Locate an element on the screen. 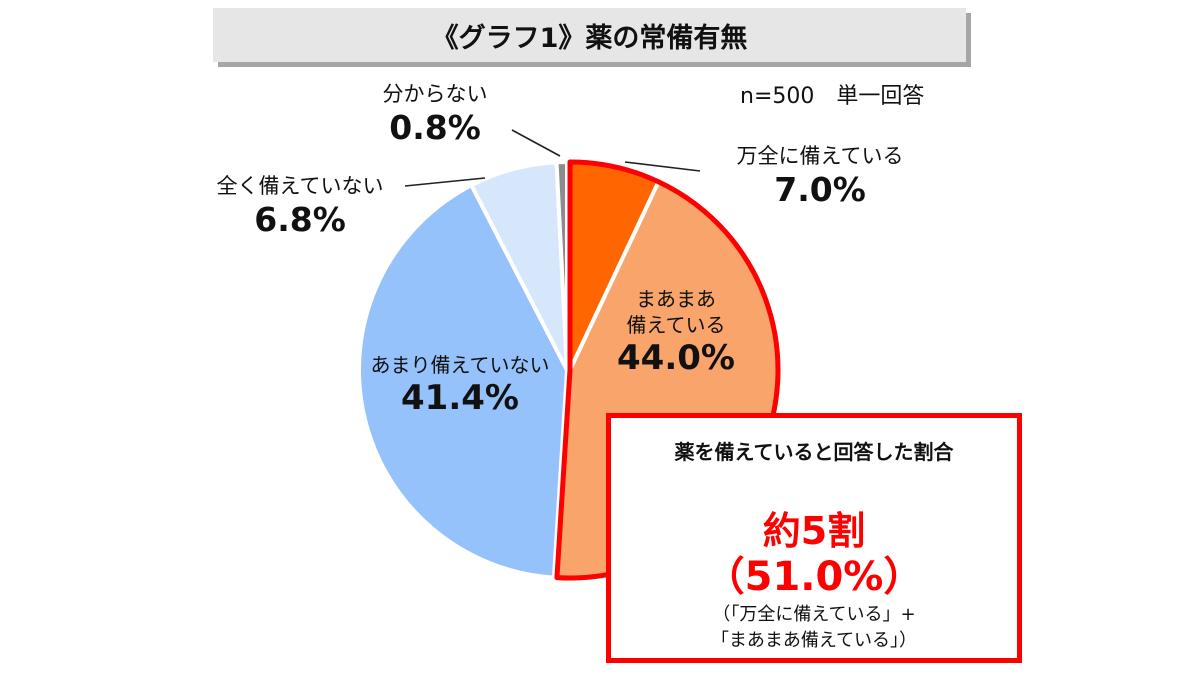  slice-amari is located at coordinates (463, 381).